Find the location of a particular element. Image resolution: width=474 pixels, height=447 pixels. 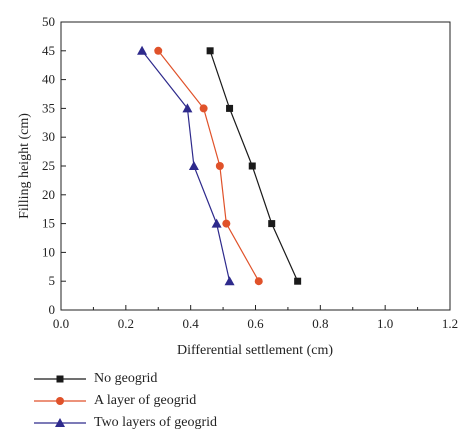

x-tick-label: 0.8 is located at coordinates (320, 323).